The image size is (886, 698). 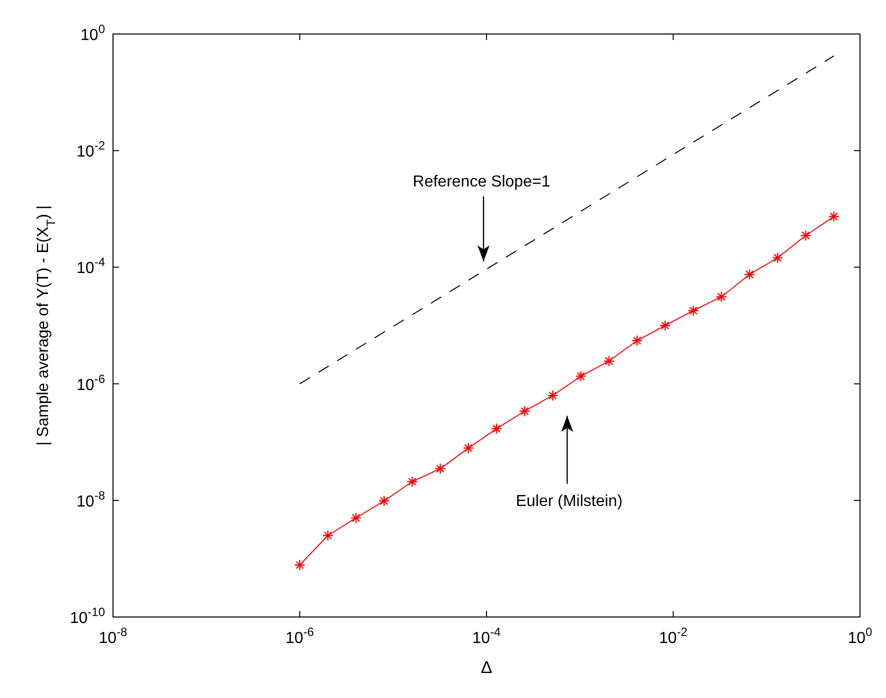 What do you see at coordinates (860, 636) in the screenshot?
I see `x-tick-label: 10$^{0}$` at bounding box center [860, 636].